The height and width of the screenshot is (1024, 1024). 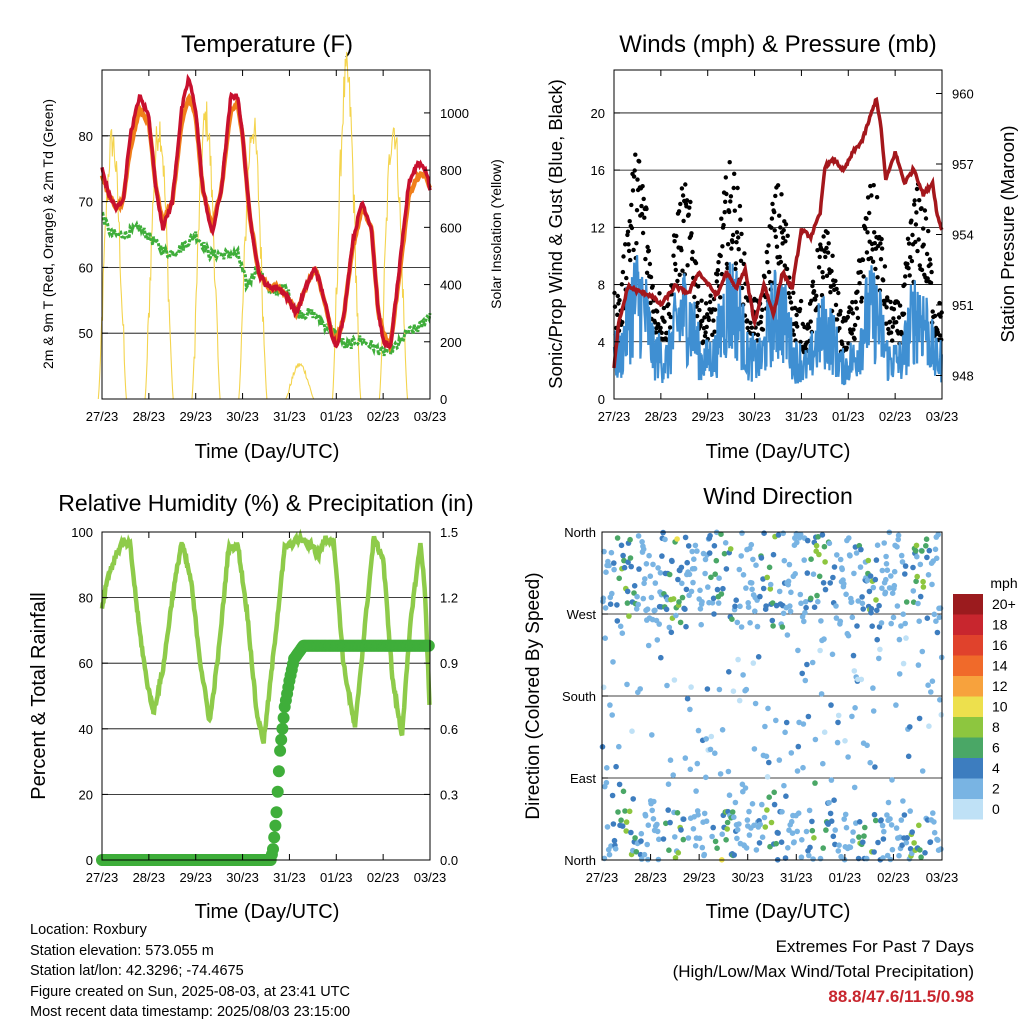 What do you see at coordinates (598, 113) in the screenshot?
I see `y-tick-label: 20` at bounding box center [598, 113].